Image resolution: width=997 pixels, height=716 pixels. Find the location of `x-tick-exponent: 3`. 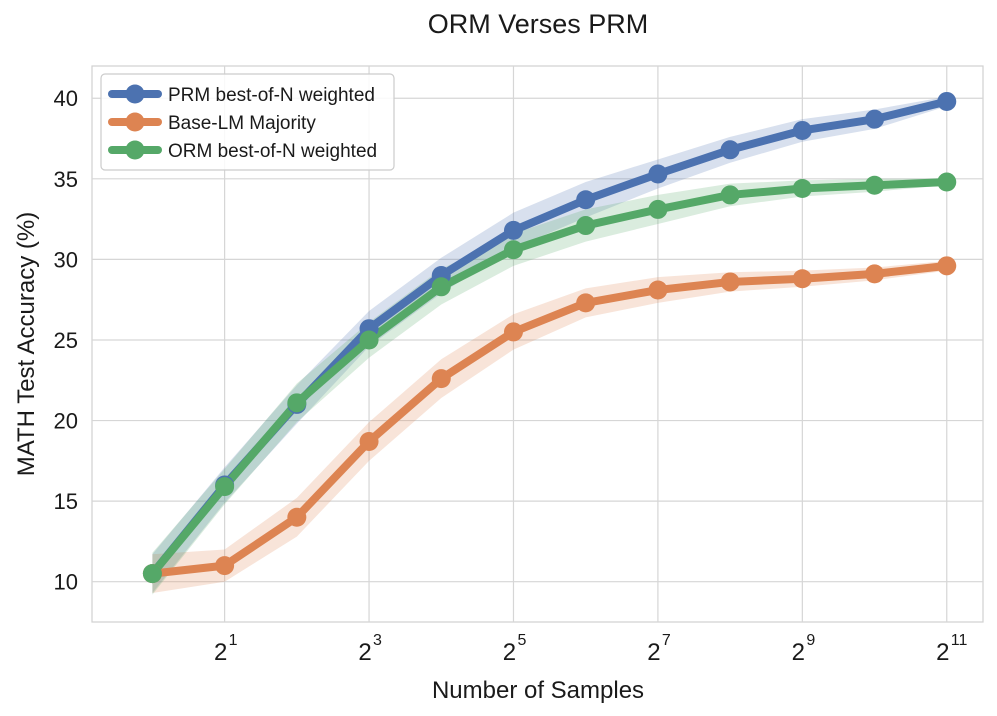

x-tick-exponent: 3 is located at coordinates (377, 640).